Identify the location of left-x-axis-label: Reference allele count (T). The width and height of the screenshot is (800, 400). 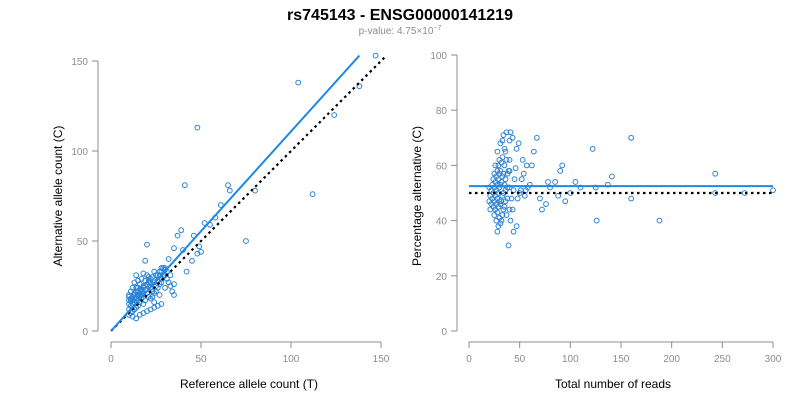
(249, 384).